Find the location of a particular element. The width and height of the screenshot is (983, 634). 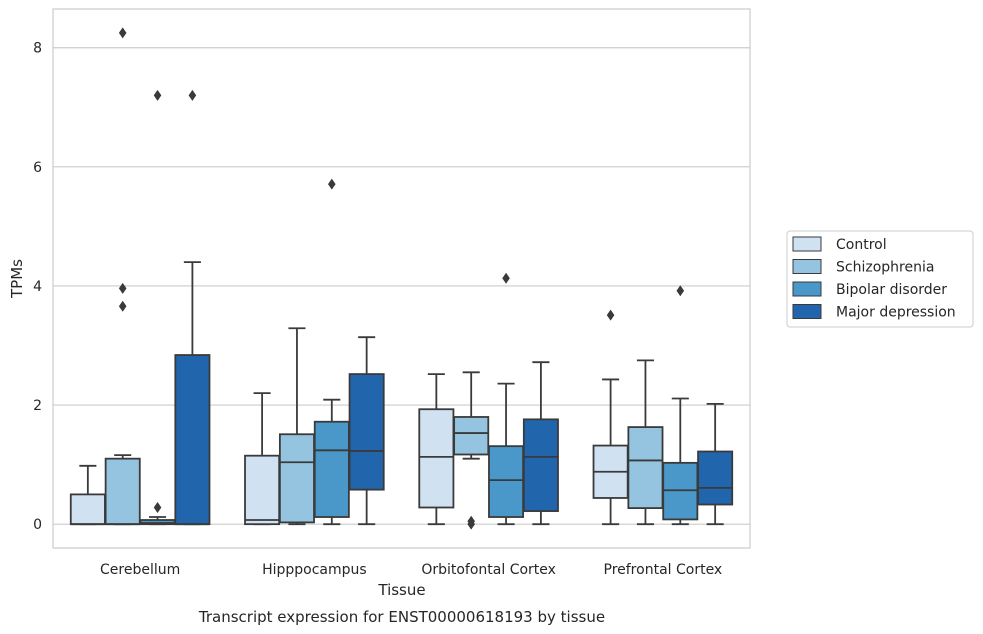

y-tick-label: 0 is located at coordinates (37, 525).